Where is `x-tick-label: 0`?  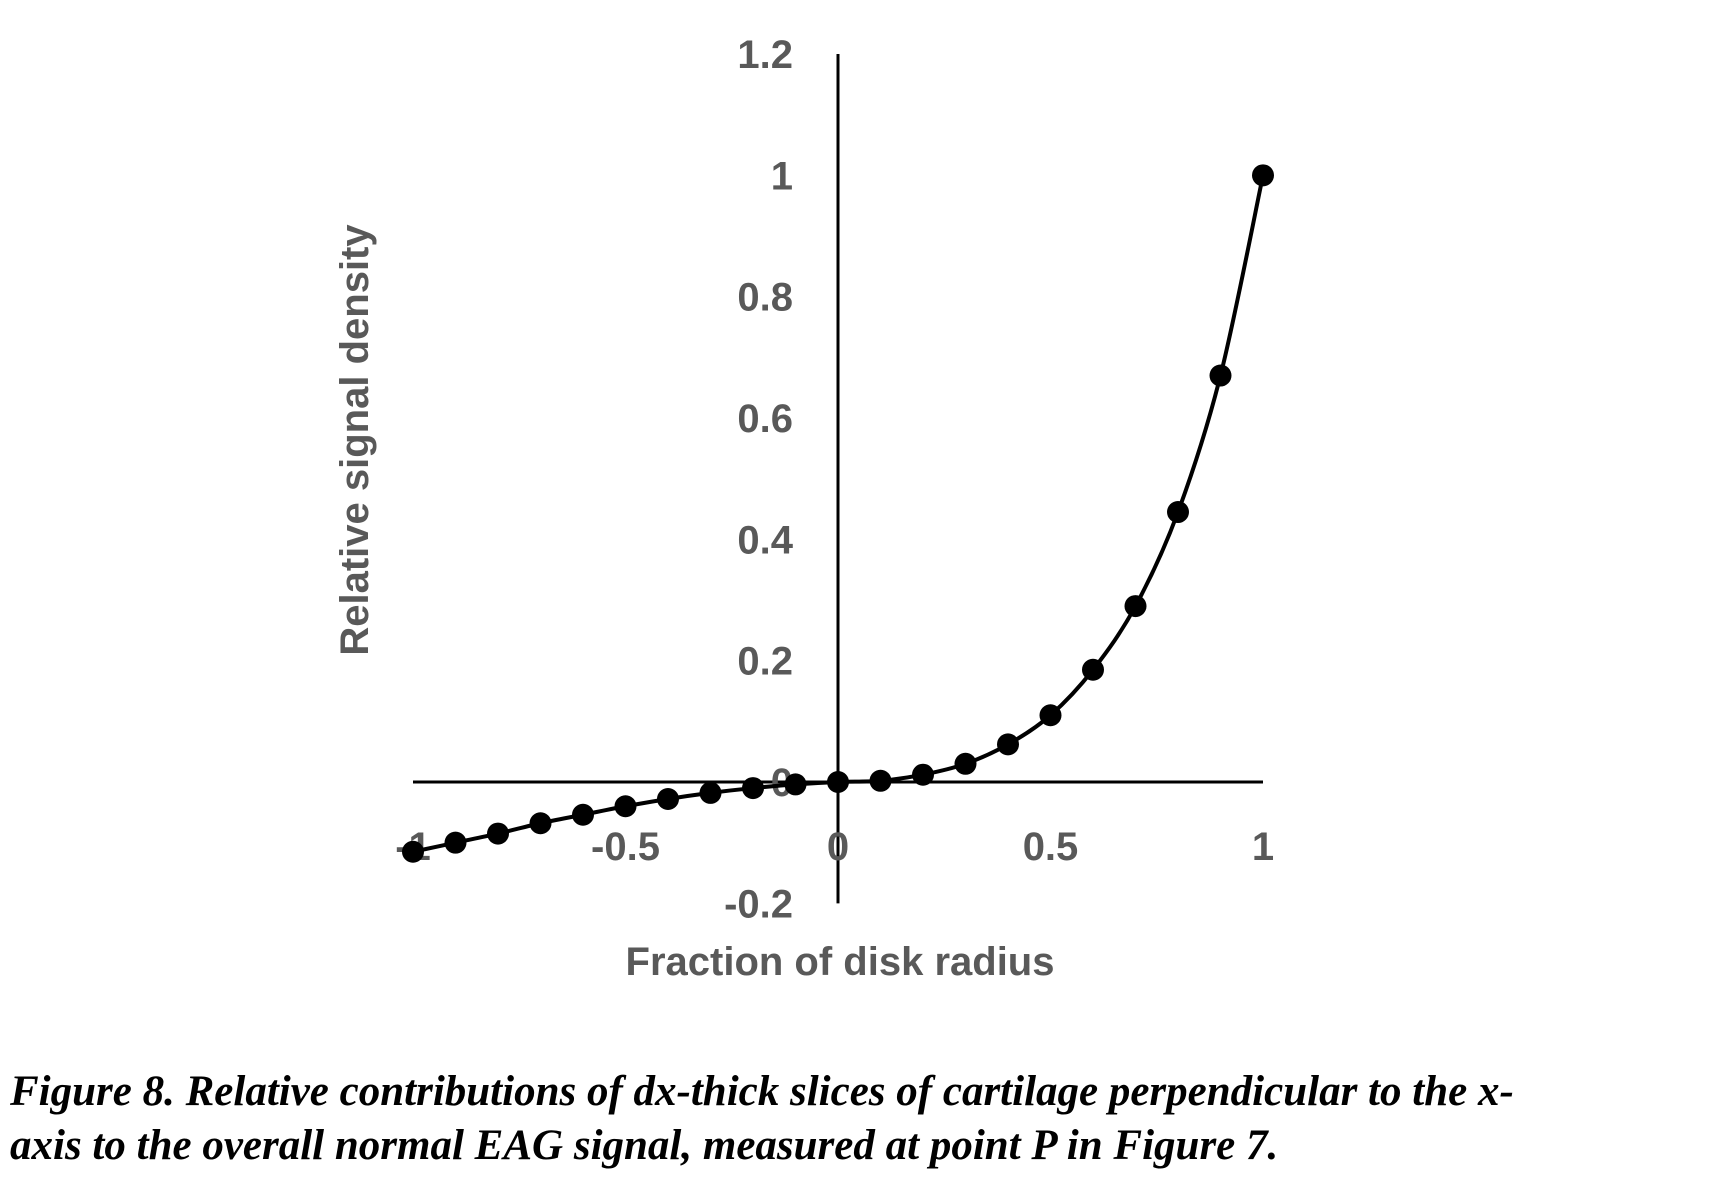 x-tick-label: 0 is located at coordinates (838, 847).